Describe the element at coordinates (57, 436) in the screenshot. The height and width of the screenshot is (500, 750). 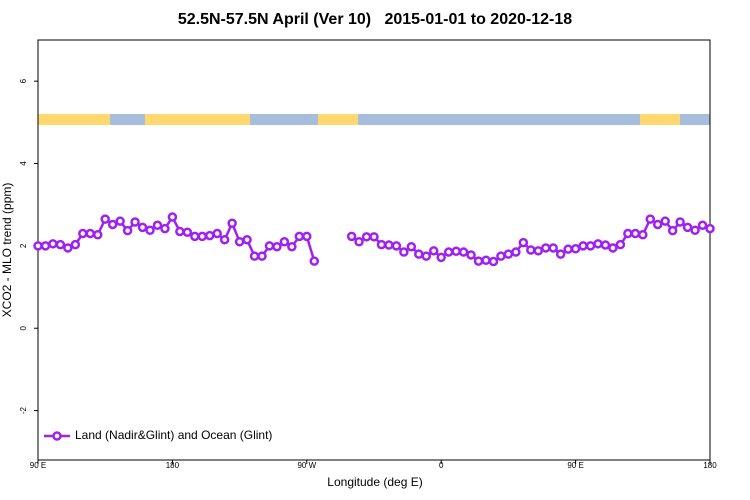
I see `legend-marker` at that location.